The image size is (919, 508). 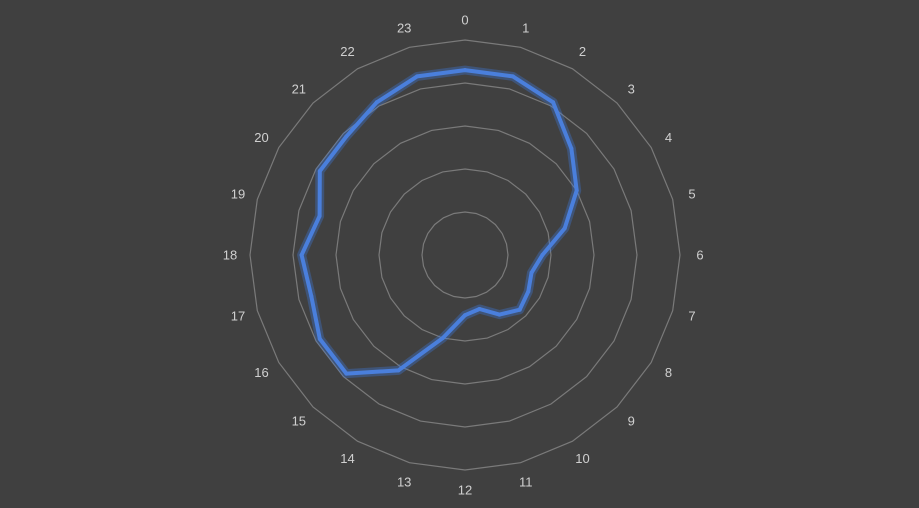 I want to click on category-label-0: 0, so click(x=464, y=20).